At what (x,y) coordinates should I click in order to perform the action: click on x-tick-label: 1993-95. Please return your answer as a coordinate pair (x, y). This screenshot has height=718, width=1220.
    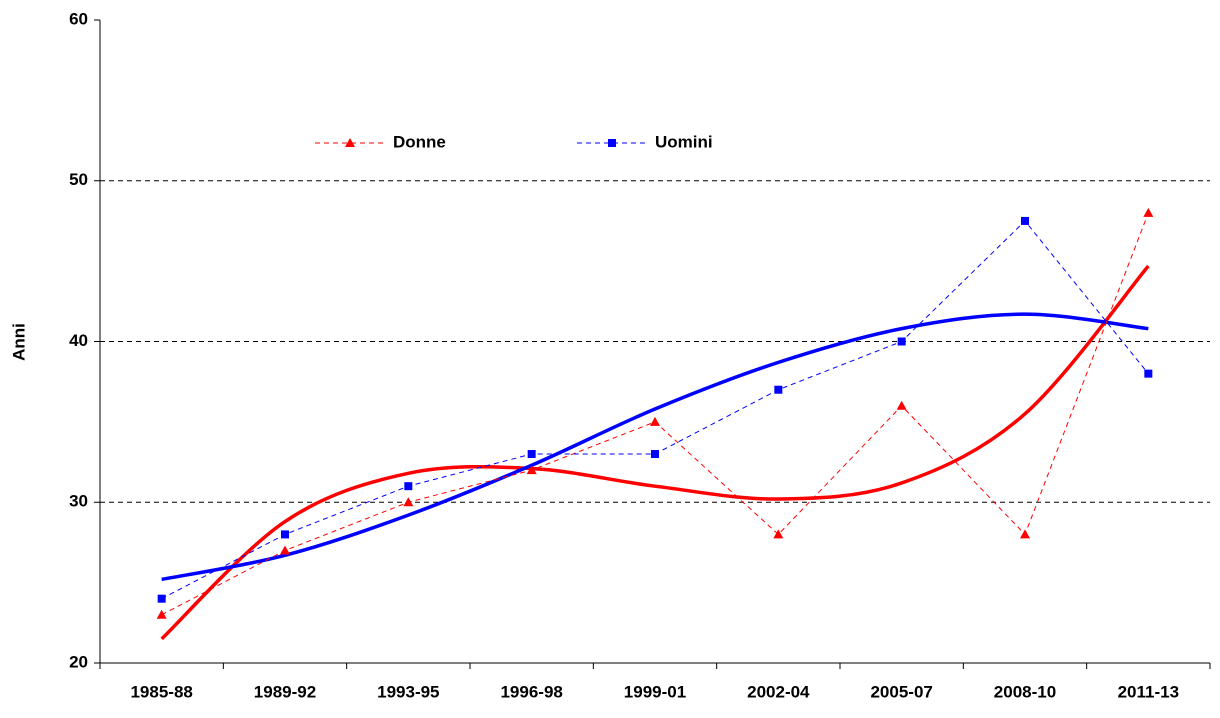
    Looking at the image, I should click on (408, 691).